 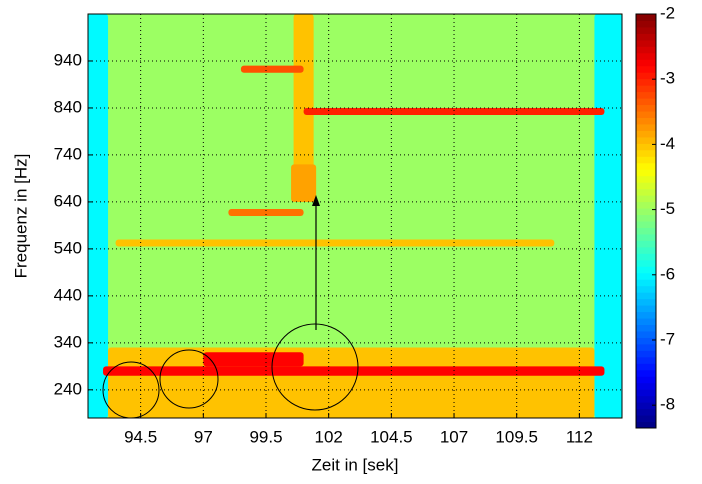 What do you see at coordinates (667, 404) in the screenshot?
I see `colorbar-tick-label: -8` at bounding box center [667, 404].